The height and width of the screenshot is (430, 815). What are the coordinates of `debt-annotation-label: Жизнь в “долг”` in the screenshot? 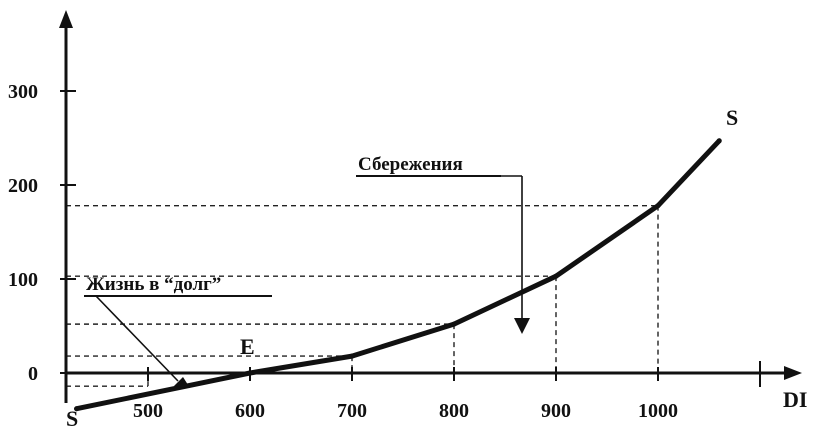 It's located at (153, 284).